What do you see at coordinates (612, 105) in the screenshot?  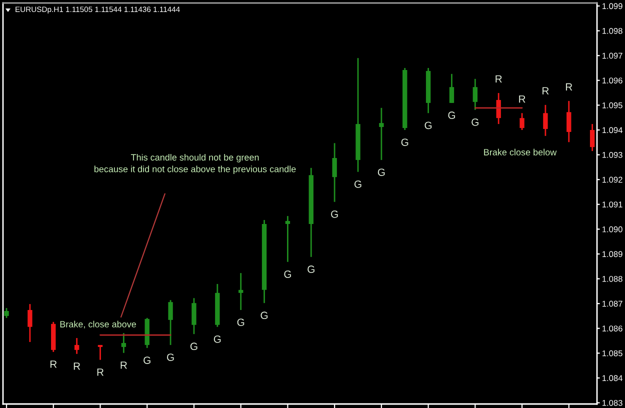 I see `y-tick-label: 1.095` at bounding box center [612, 105].